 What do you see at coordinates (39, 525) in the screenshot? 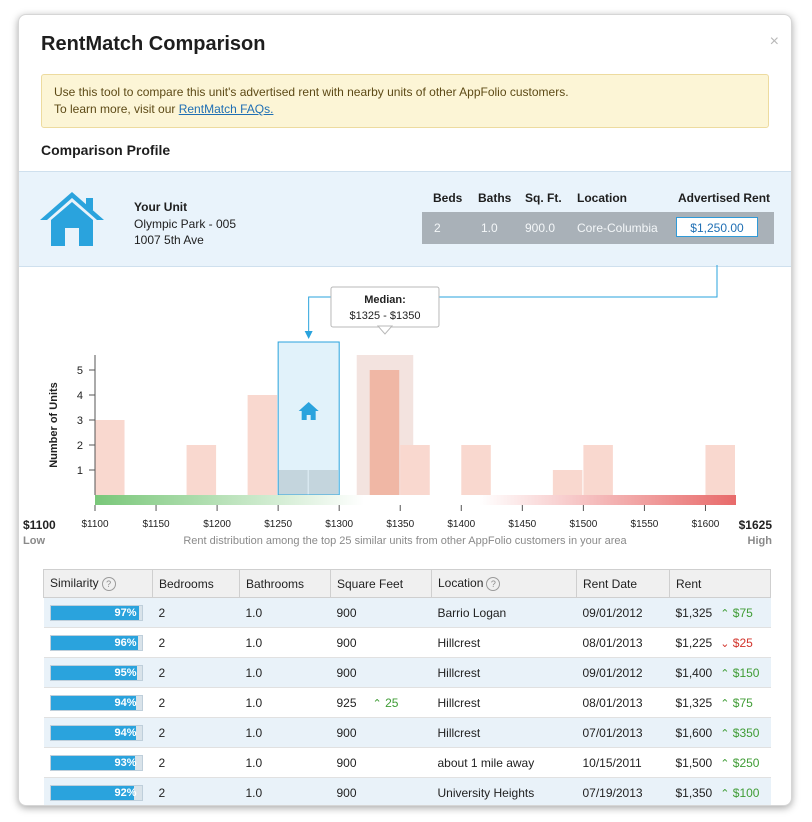
I see `x-min-label: $1100` at bounding box center [39, 525].